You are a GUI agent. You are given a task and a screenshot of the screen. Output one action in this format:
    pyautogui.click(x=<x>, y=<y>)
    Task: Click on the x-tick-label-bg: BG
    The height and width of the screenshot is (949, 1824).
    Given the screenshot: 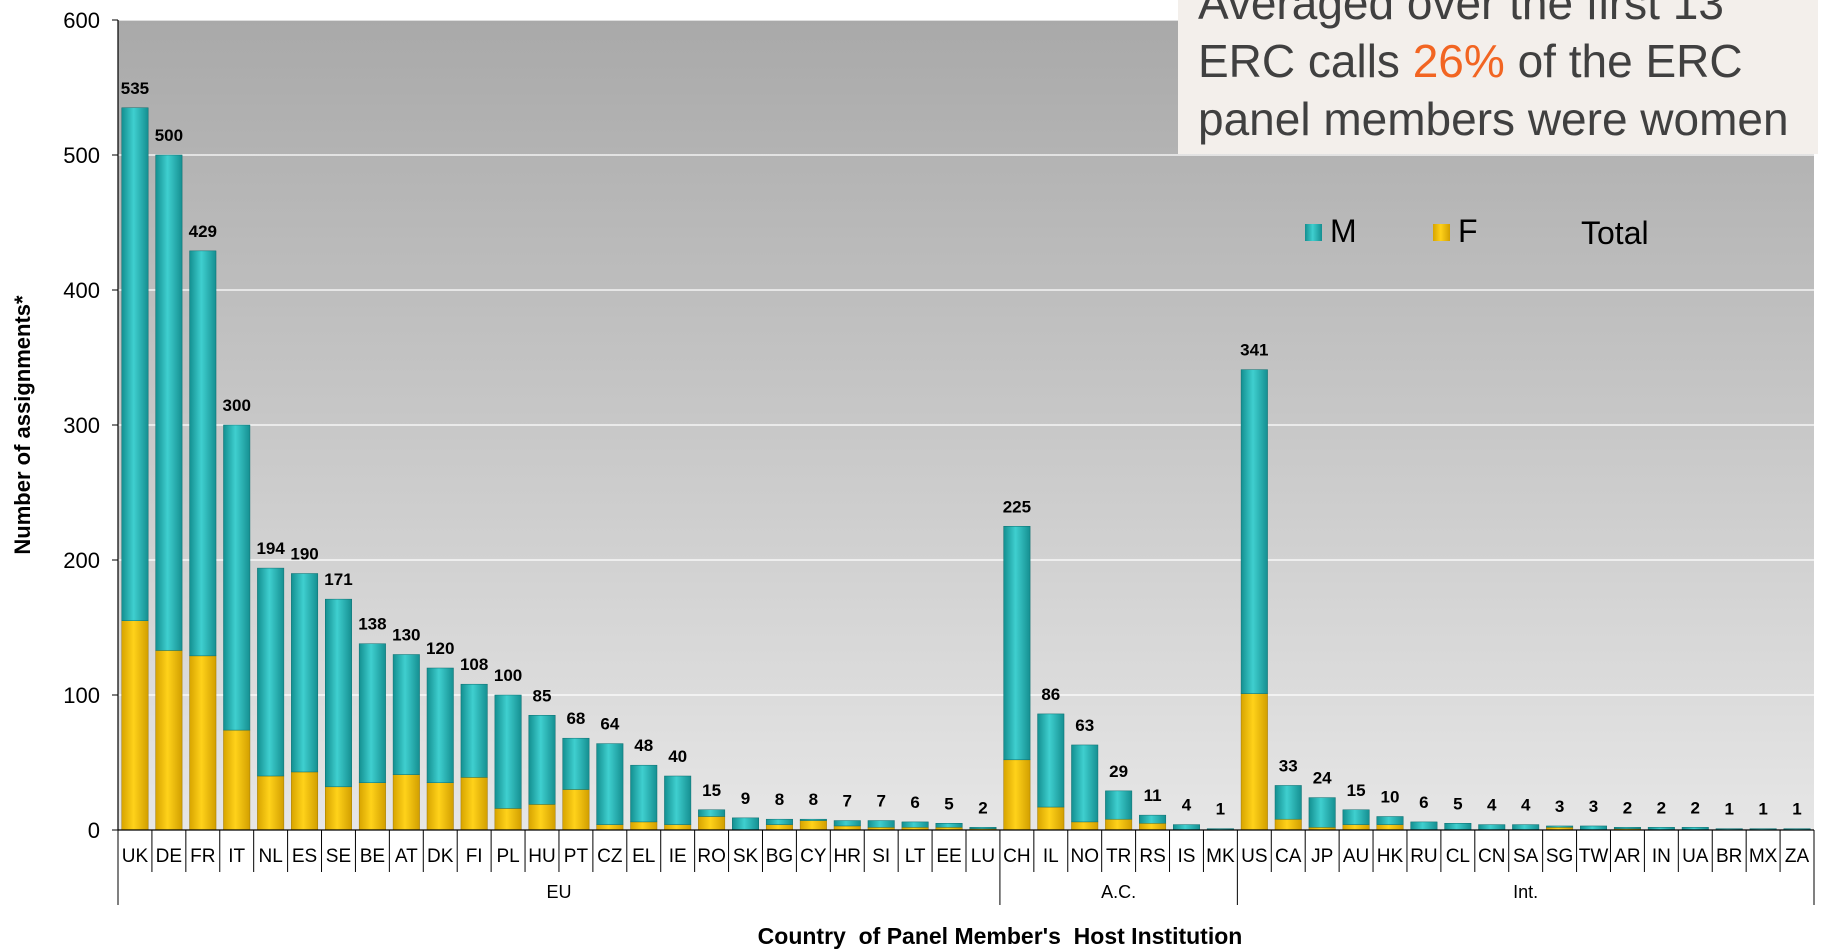 What is the action you would take?
    pyautogui.click(x=779, y=856)
    